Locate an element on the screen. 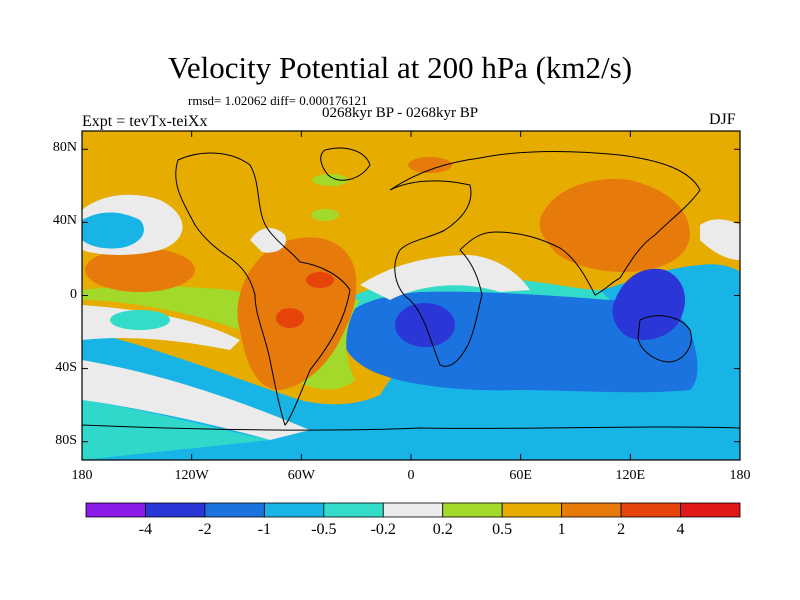 The width and height of the screenshot is (800, 600). colorbar is located at coordinates (413, 510).